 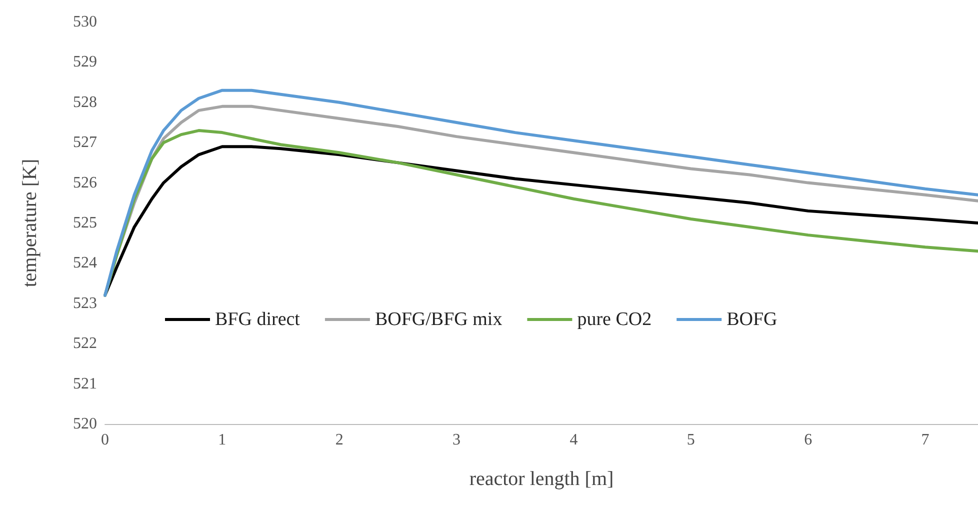 What do you see at coordinates (85, 223) in the screenshot?
I see `y-tick-label: 525` at bounding box center [85, 223].